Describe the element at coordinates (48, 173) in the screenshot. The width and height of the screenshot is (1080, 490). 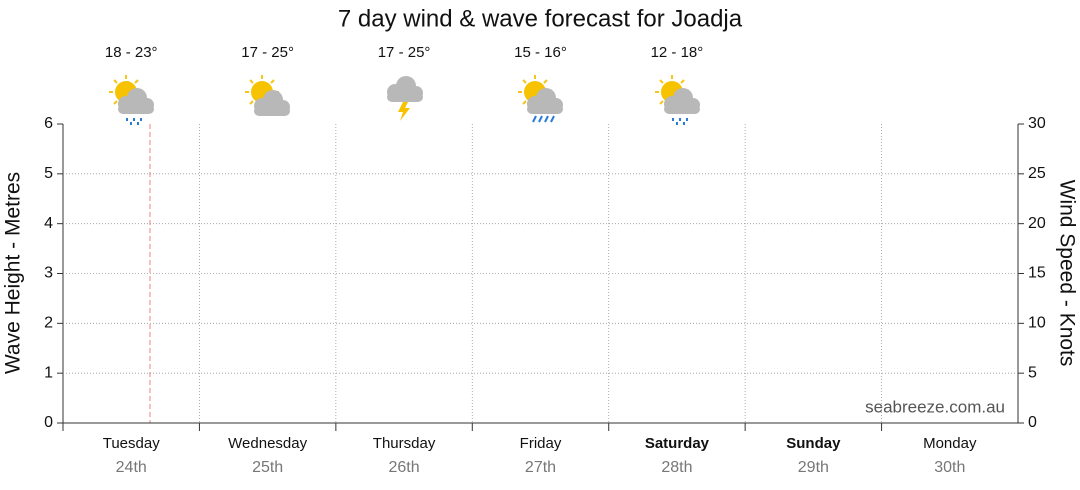
I see `y-tick-label: 5` at that location.